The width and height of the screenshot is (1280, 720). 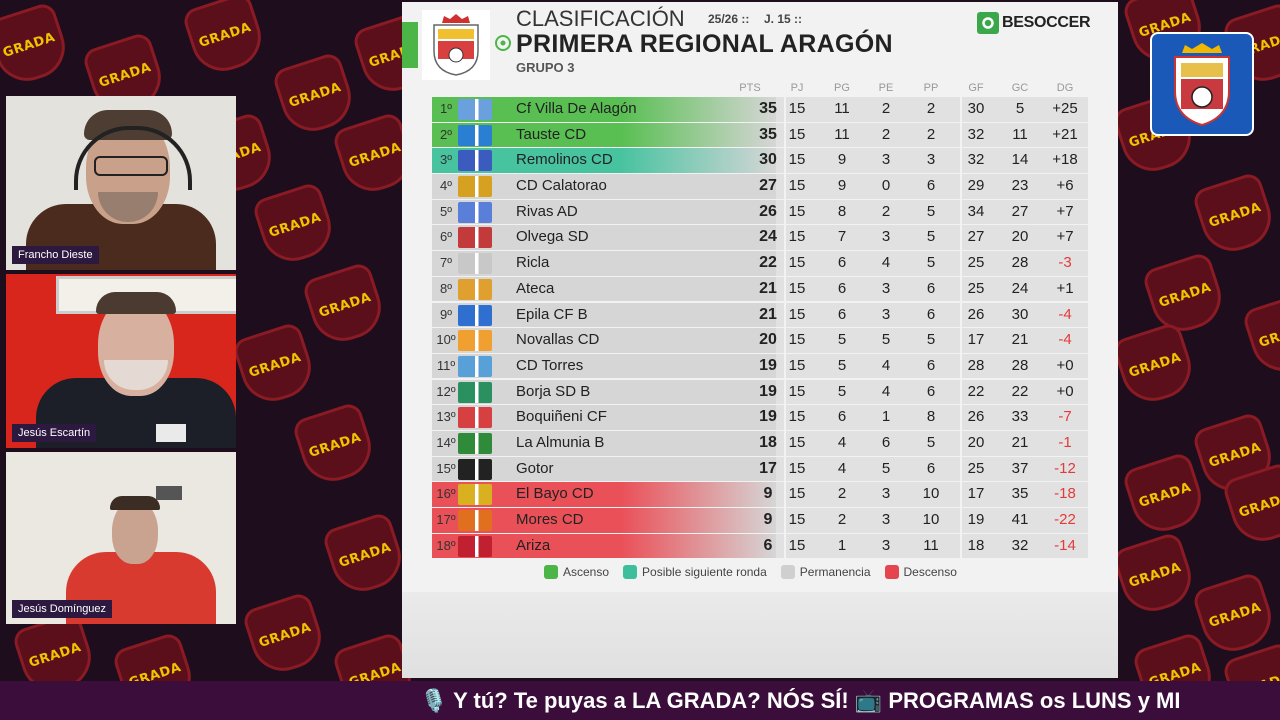 What do you see at coordinates (760, 160) in the screenshot?
I see `table-row: 3º Remolinos CD 30 15 9 3 3 32 14 +18` at bounding box center [760, 160].